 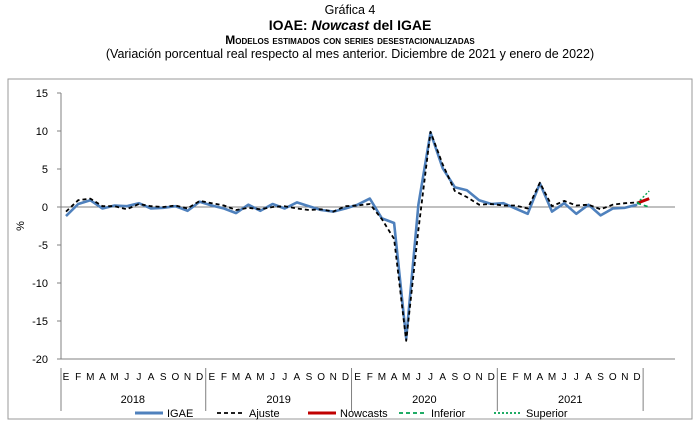 What do you see at coordinates (264, 414) in the screenshot?
I see `legend-label: Ajuste` at bounding box center [264, 414].